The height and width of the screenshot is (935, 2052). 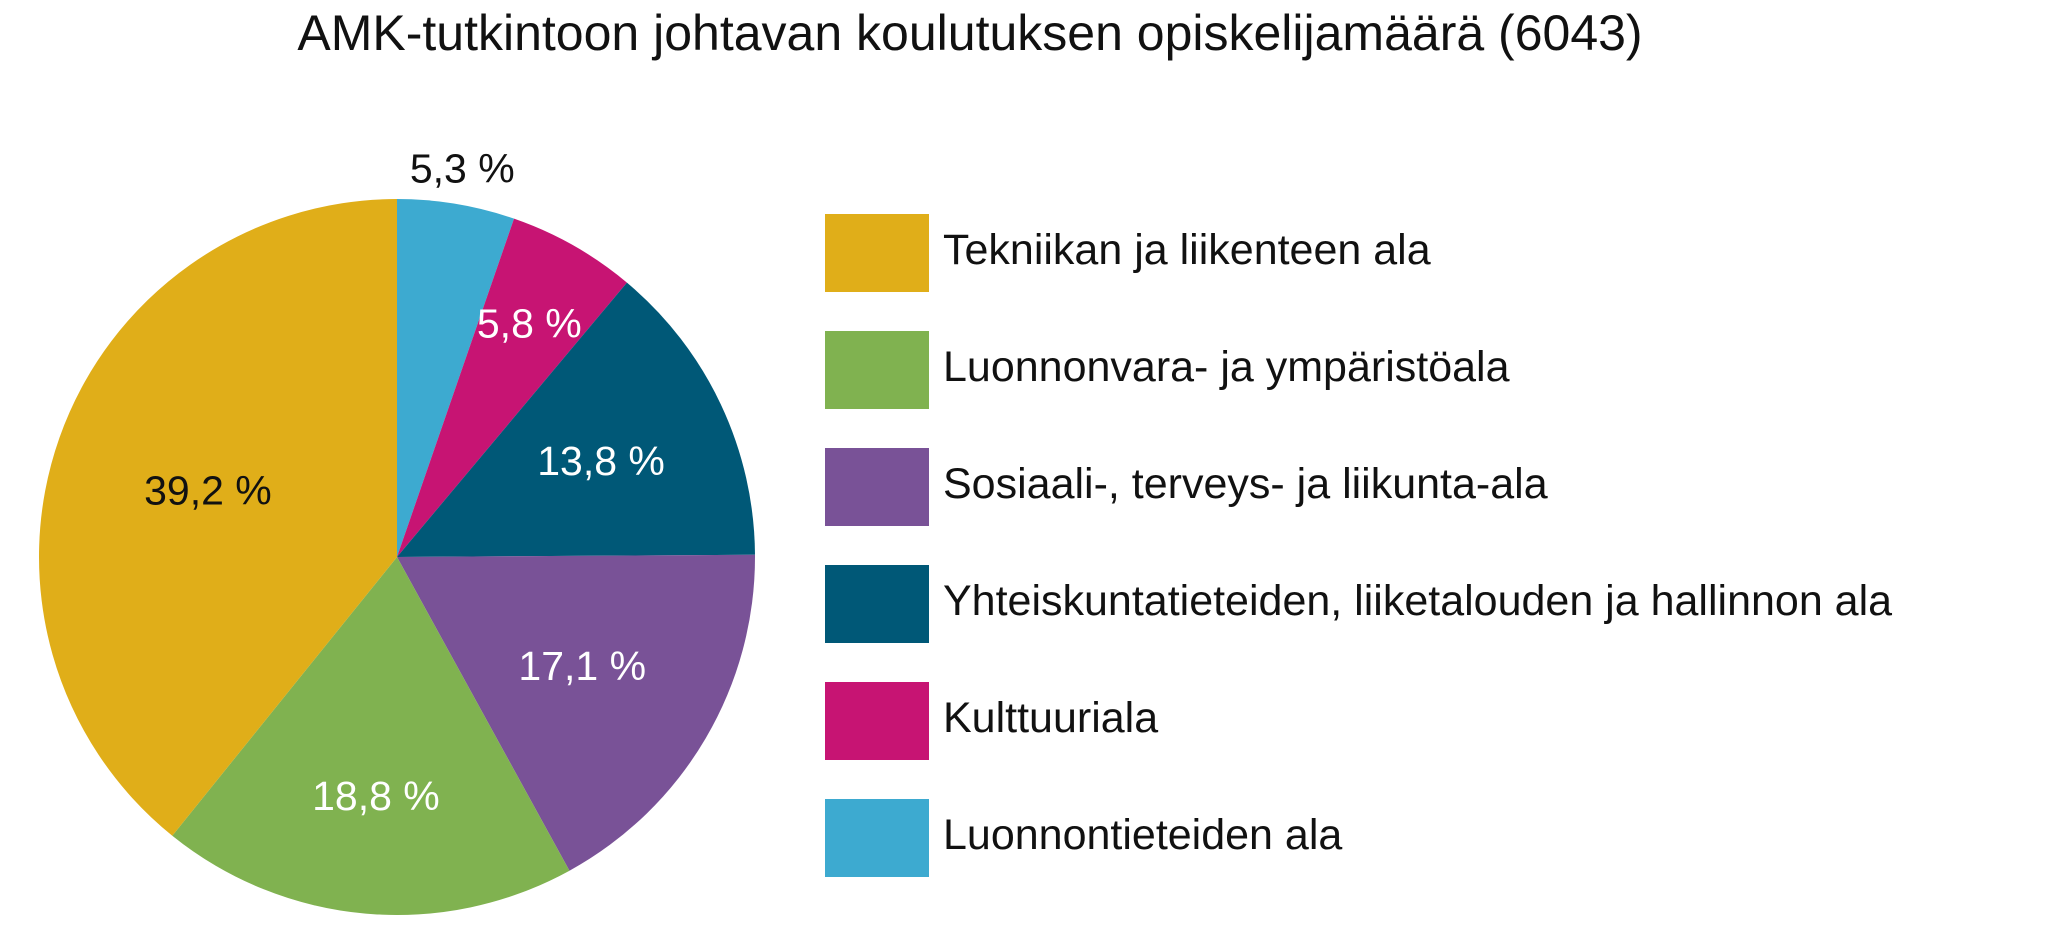 I want to click on slice-label: 13,8 %, so click(x=601, y=461).